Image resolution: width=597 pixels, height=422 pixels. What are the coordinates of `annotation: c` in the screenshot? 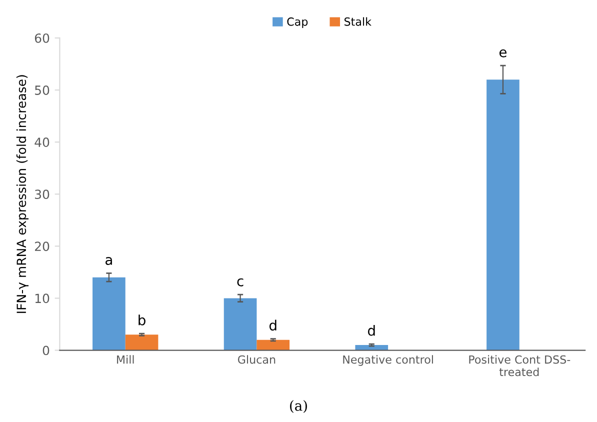 It's located at (240, 282).